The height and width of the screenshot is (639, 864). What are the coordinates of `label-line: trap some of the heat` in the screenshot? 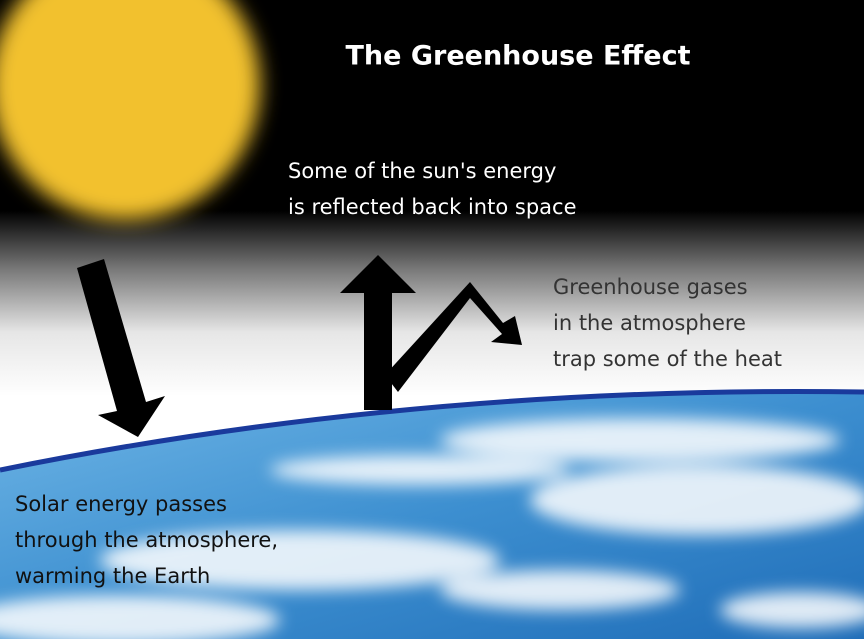 It's located at (667, 359).